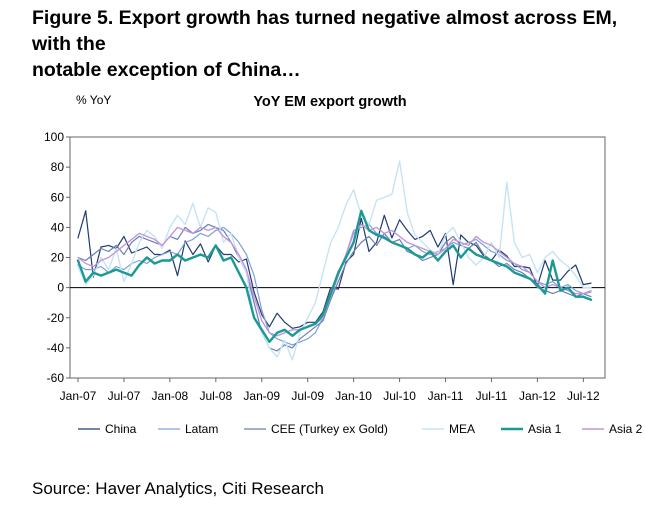 This screenshot has width=645, height=505. Describe the element at coordinates (329, 429) in the screenshot. I see `legend-label-cee-turkey-ex-gold: CEE (Turkey ex Gold)` at that location.